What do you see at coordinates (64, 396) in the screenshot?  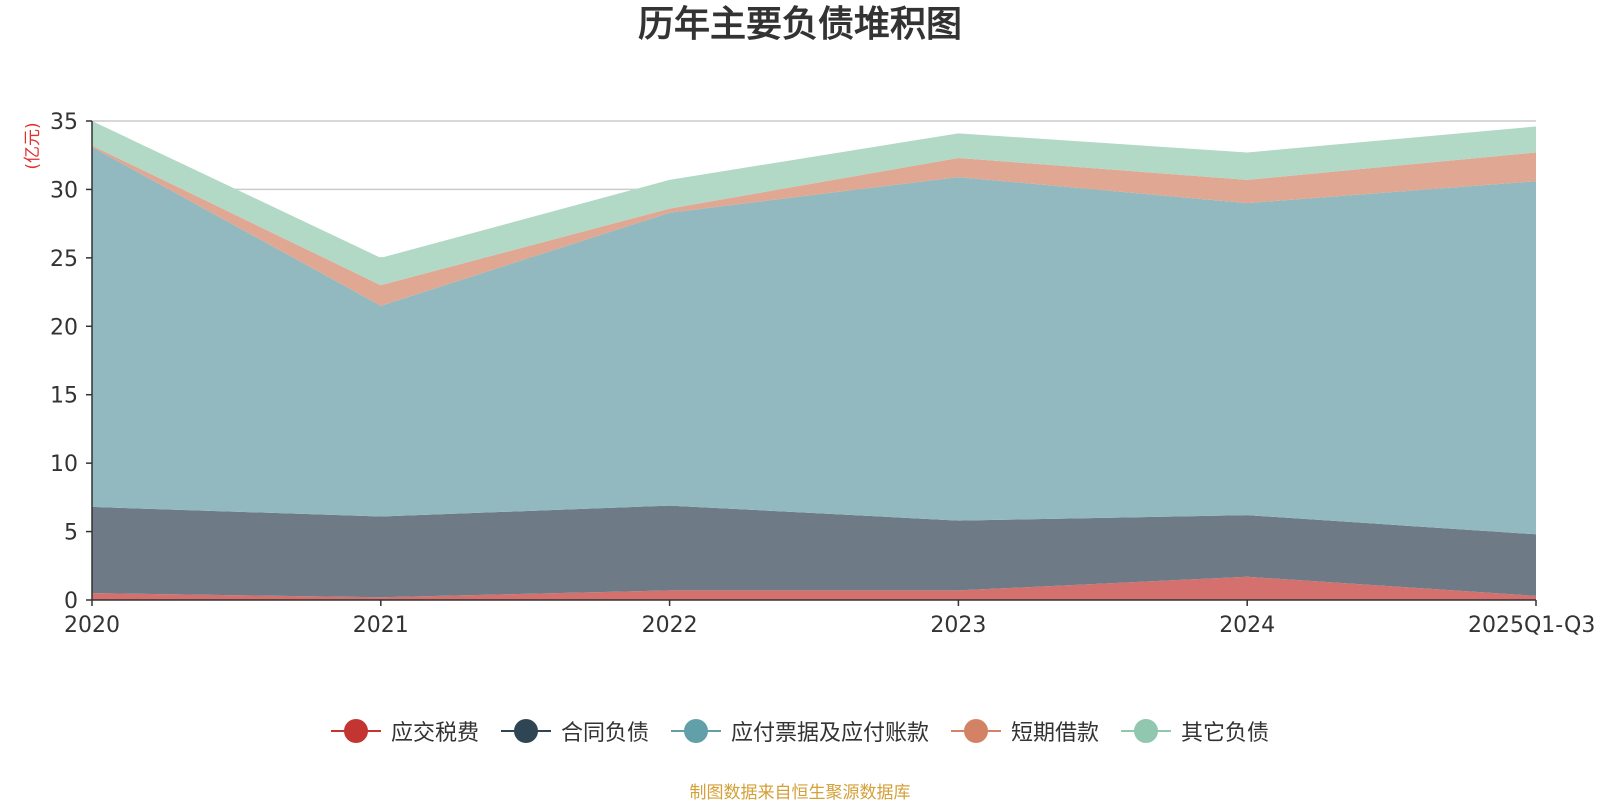 I see `y-tick-label-15: 15` at bounding box center [64, 396].